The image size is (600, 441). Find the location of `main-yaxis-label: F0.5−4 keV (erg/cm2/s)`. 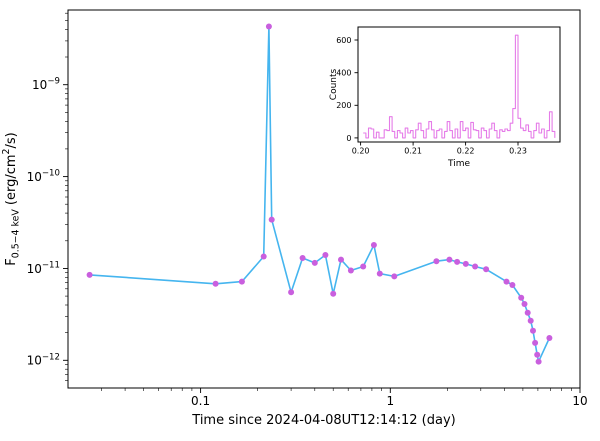

main-yaxis-label: F0.5−4 keV (erg/cm2/s) is located at coordinates (11, 198).